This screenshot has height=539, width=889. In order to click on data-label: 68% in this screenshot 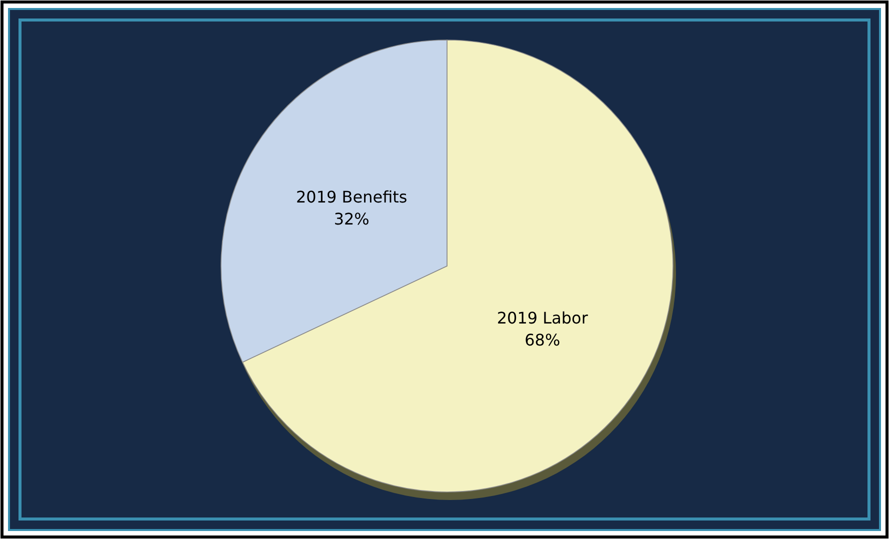, I will do `click(542, 340)`.